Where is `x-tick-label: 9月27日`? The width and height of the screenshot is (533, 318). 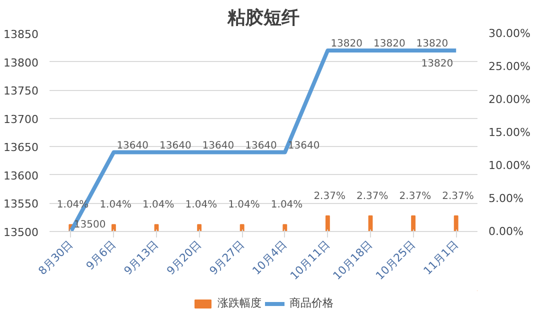 x-tick-label: 9月27日 is located at coordinates (227, 258).